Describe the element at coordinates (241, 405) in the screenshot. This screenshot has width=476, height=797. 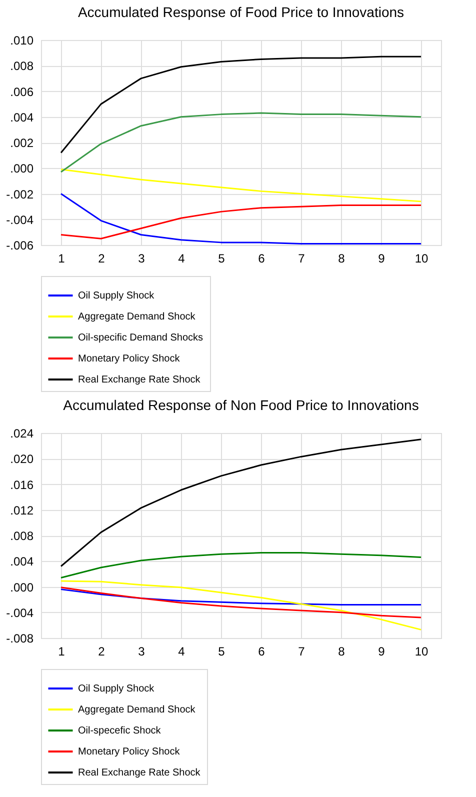
I see `chart-title: Accumulated Response of Non Food Price to Innovations` at that location.